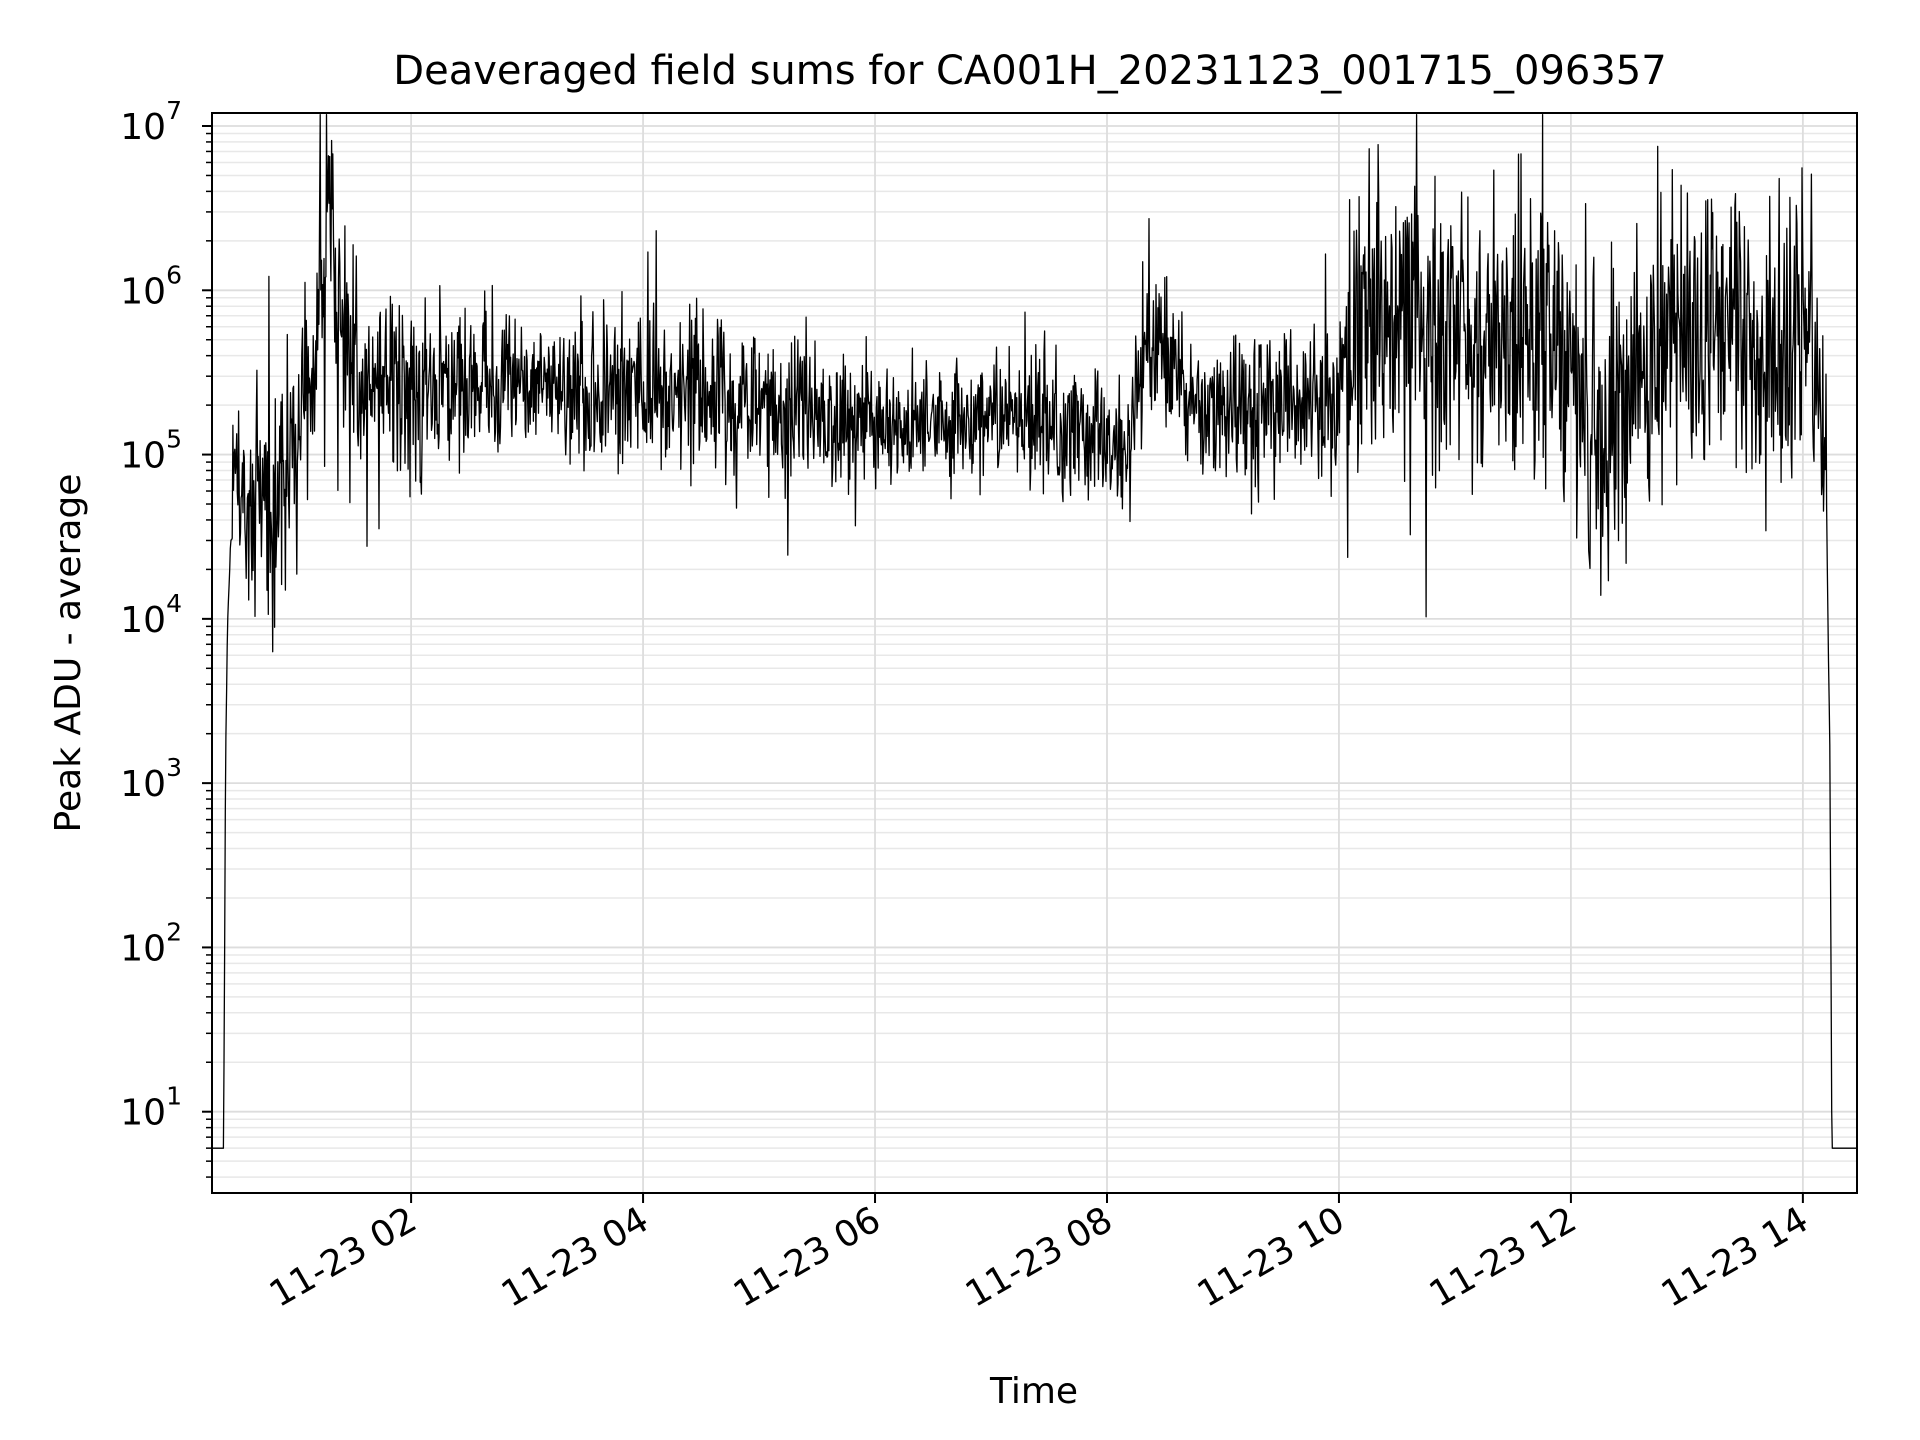  What do you see at coordinates (151, 122) in the screenshot?
I see `y-tick-label: 10⁷` at bounding box center [151, 122].